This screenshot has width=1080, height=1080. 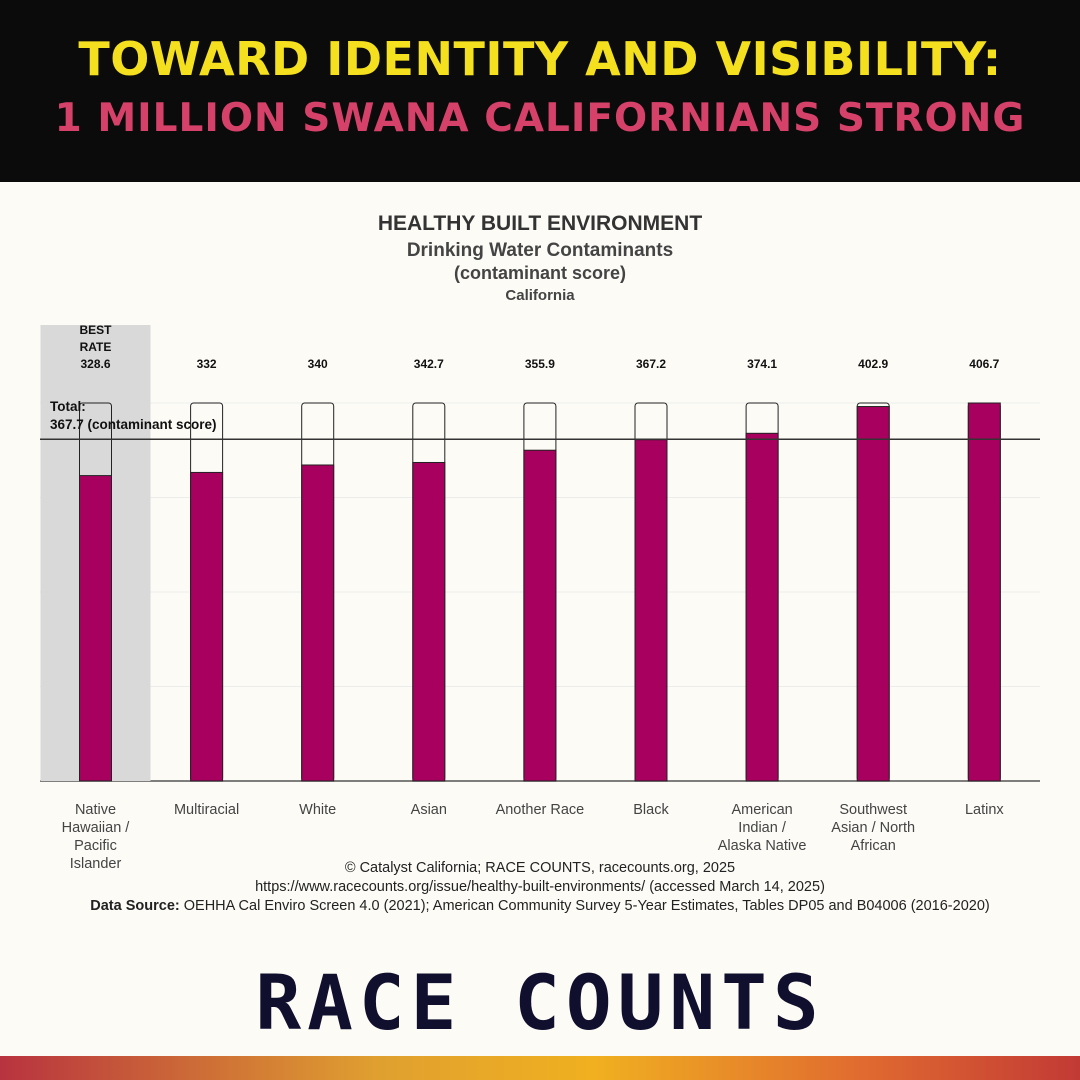 What do you see at coordinates (761, 810) in the screenshot?
I see `category-label: American` at bounding box center [761, 810].